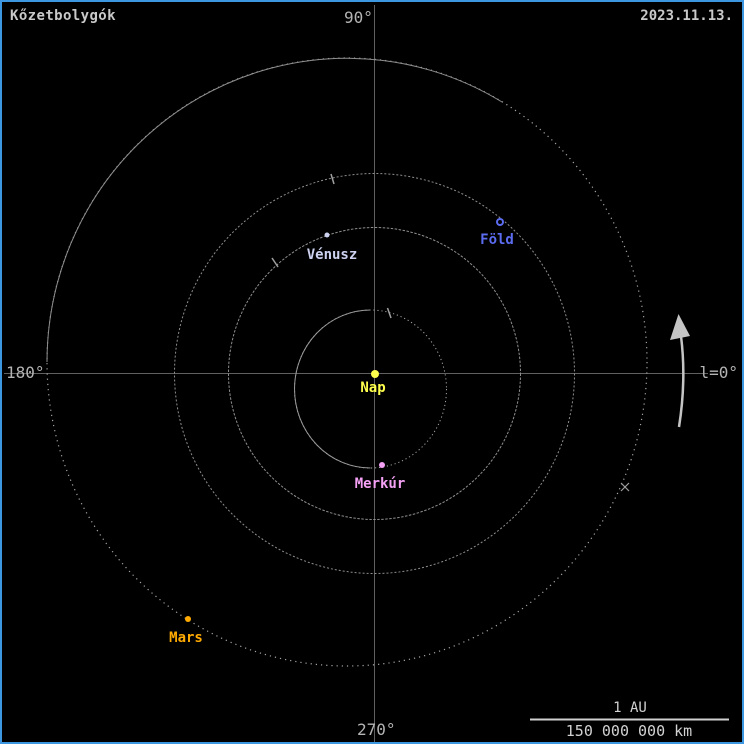 Image resolution: width=744 pixels, height=744 pixels. Describe the element at coordinates (358, 17) in the screenshot. I see `axis-label-90: 90°` at that location.